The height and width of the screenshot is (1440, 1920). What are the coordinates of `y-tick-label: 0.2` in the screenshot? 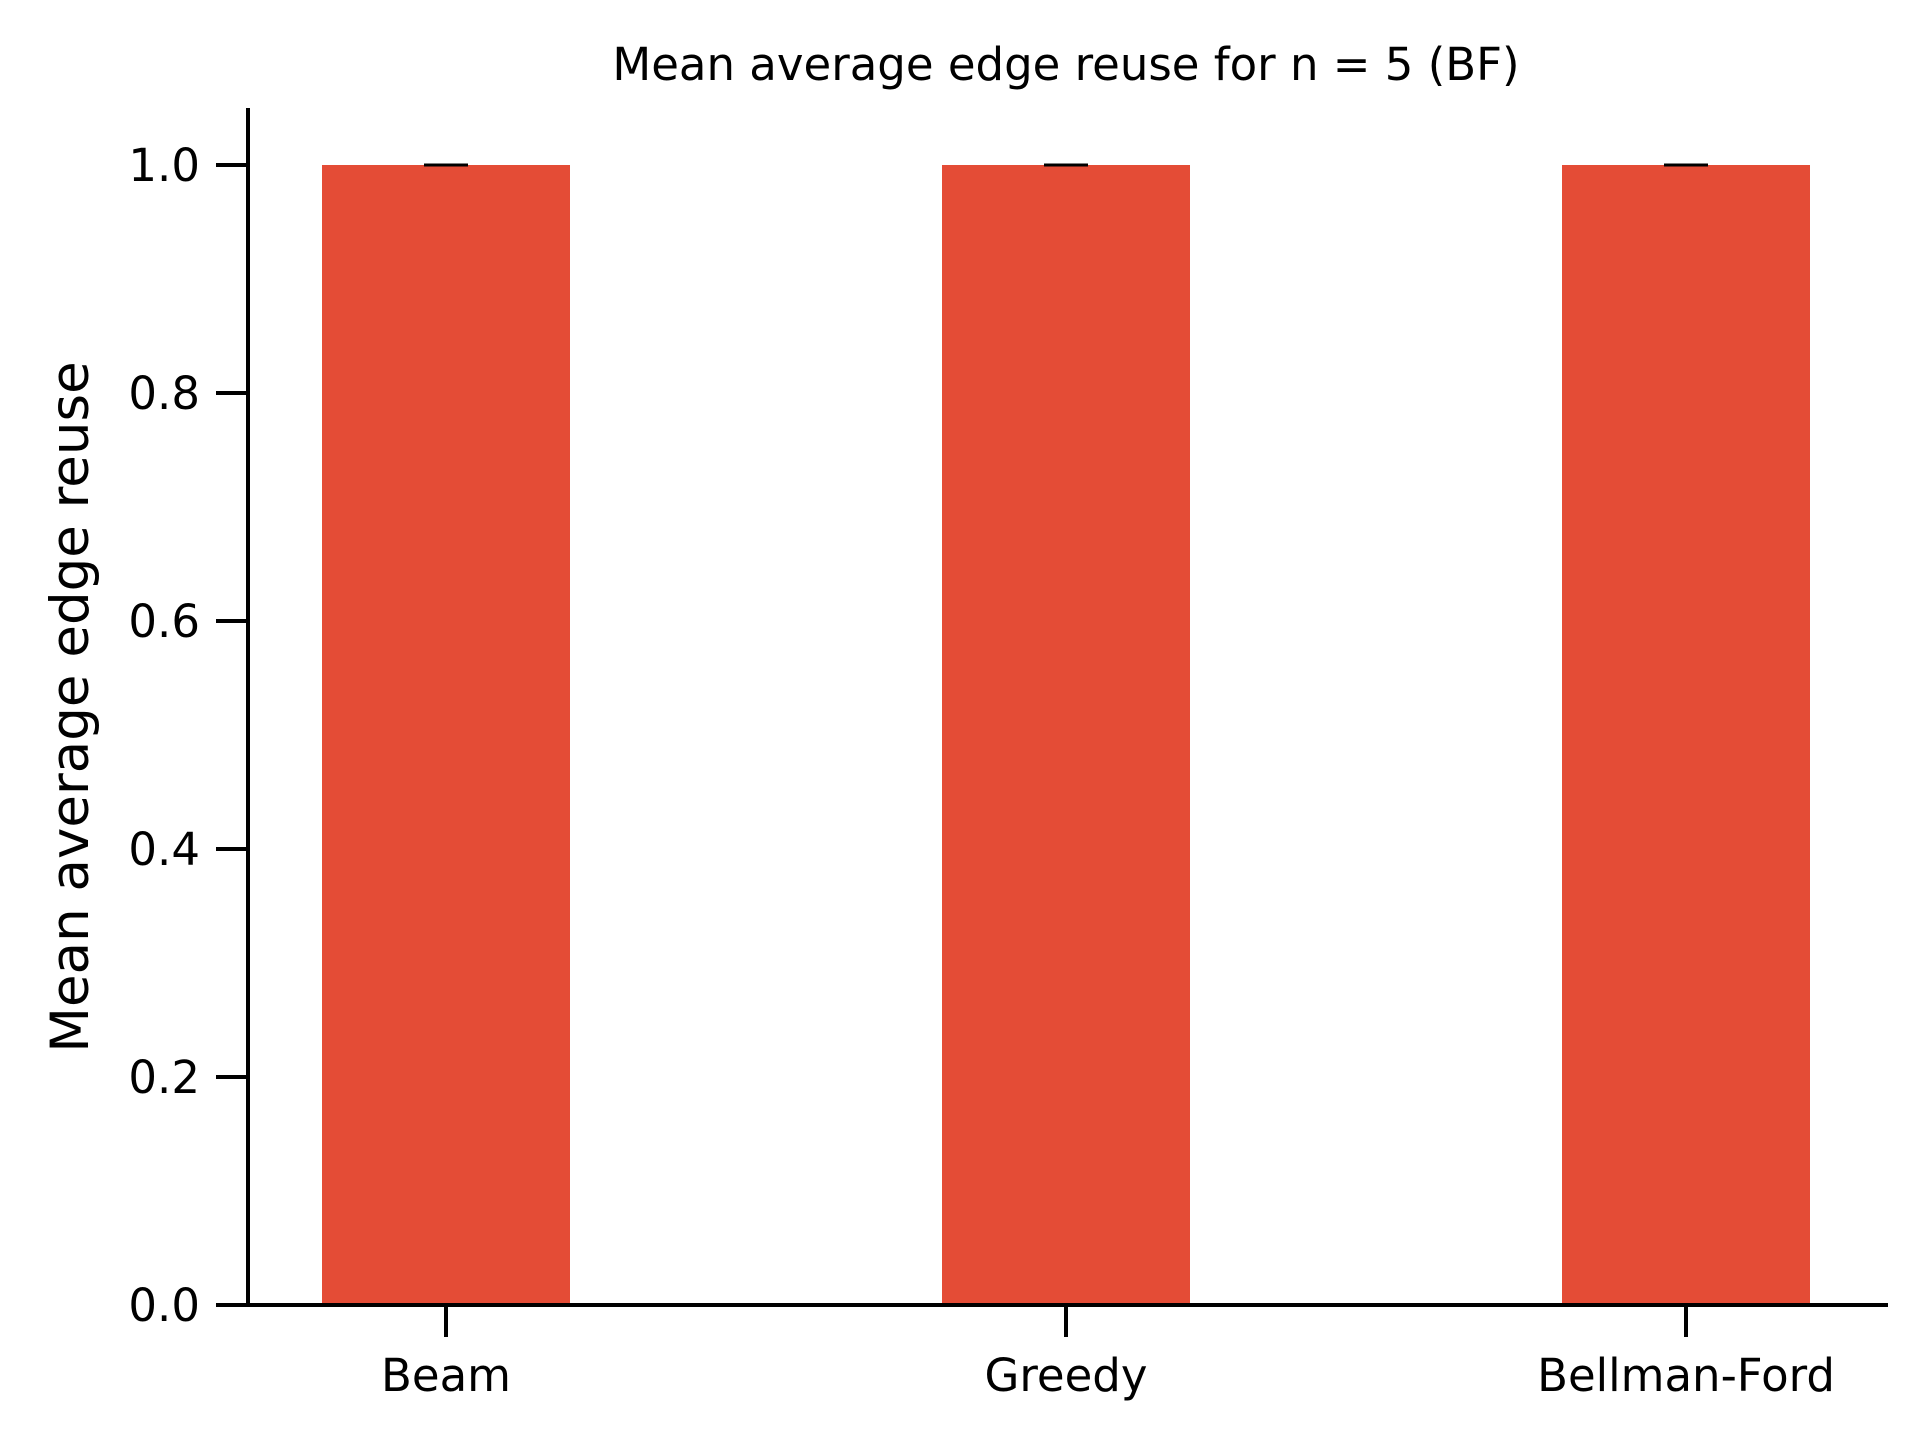 It's located at (164, 1077).